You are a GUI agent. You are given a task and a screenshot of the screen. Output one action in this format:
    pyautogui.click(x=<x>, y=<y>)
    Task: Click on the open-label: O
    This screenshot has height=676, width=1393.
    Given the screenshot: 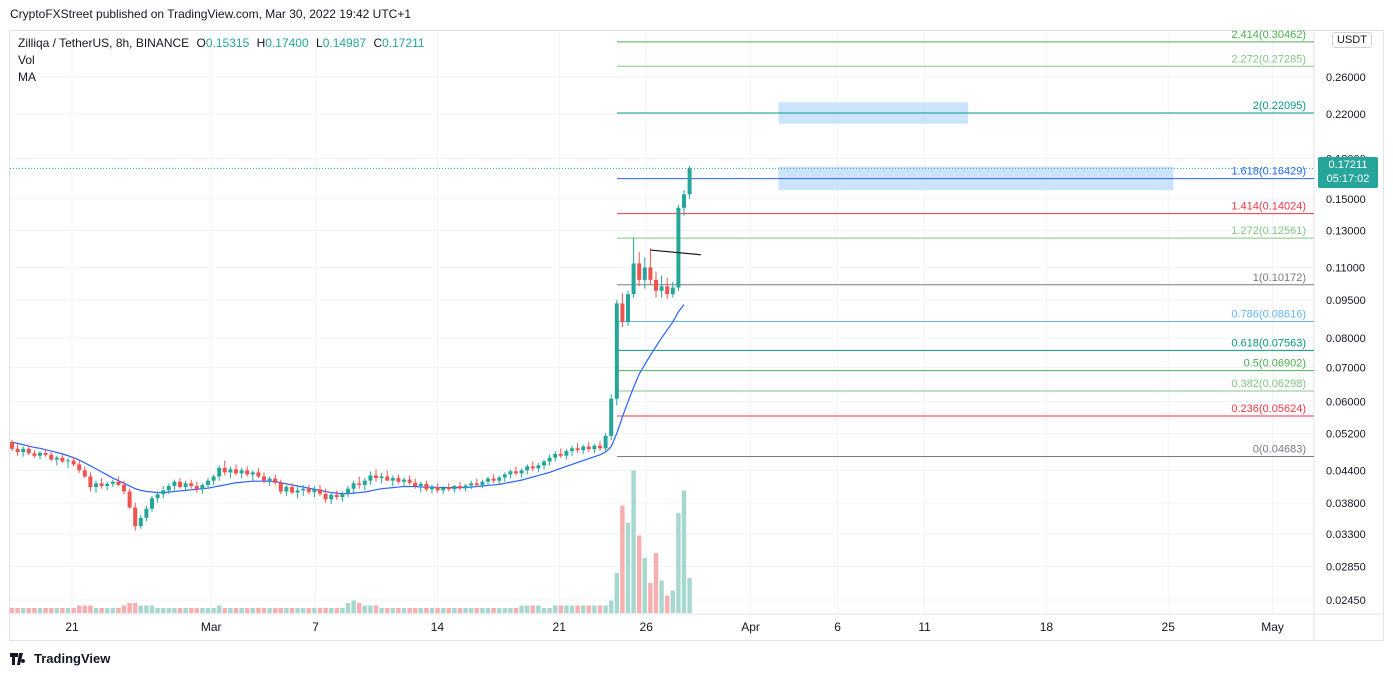 What is the action you would take?
    pyautogui.click(x=201, y=43)
    